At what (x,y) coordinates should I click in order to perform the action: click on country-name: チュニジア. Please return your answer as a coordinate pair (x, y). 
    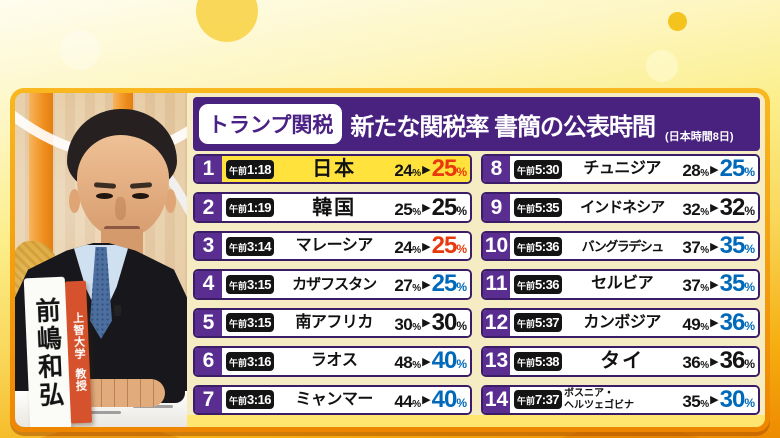
    Looking at the image, I should click on (622, 169).